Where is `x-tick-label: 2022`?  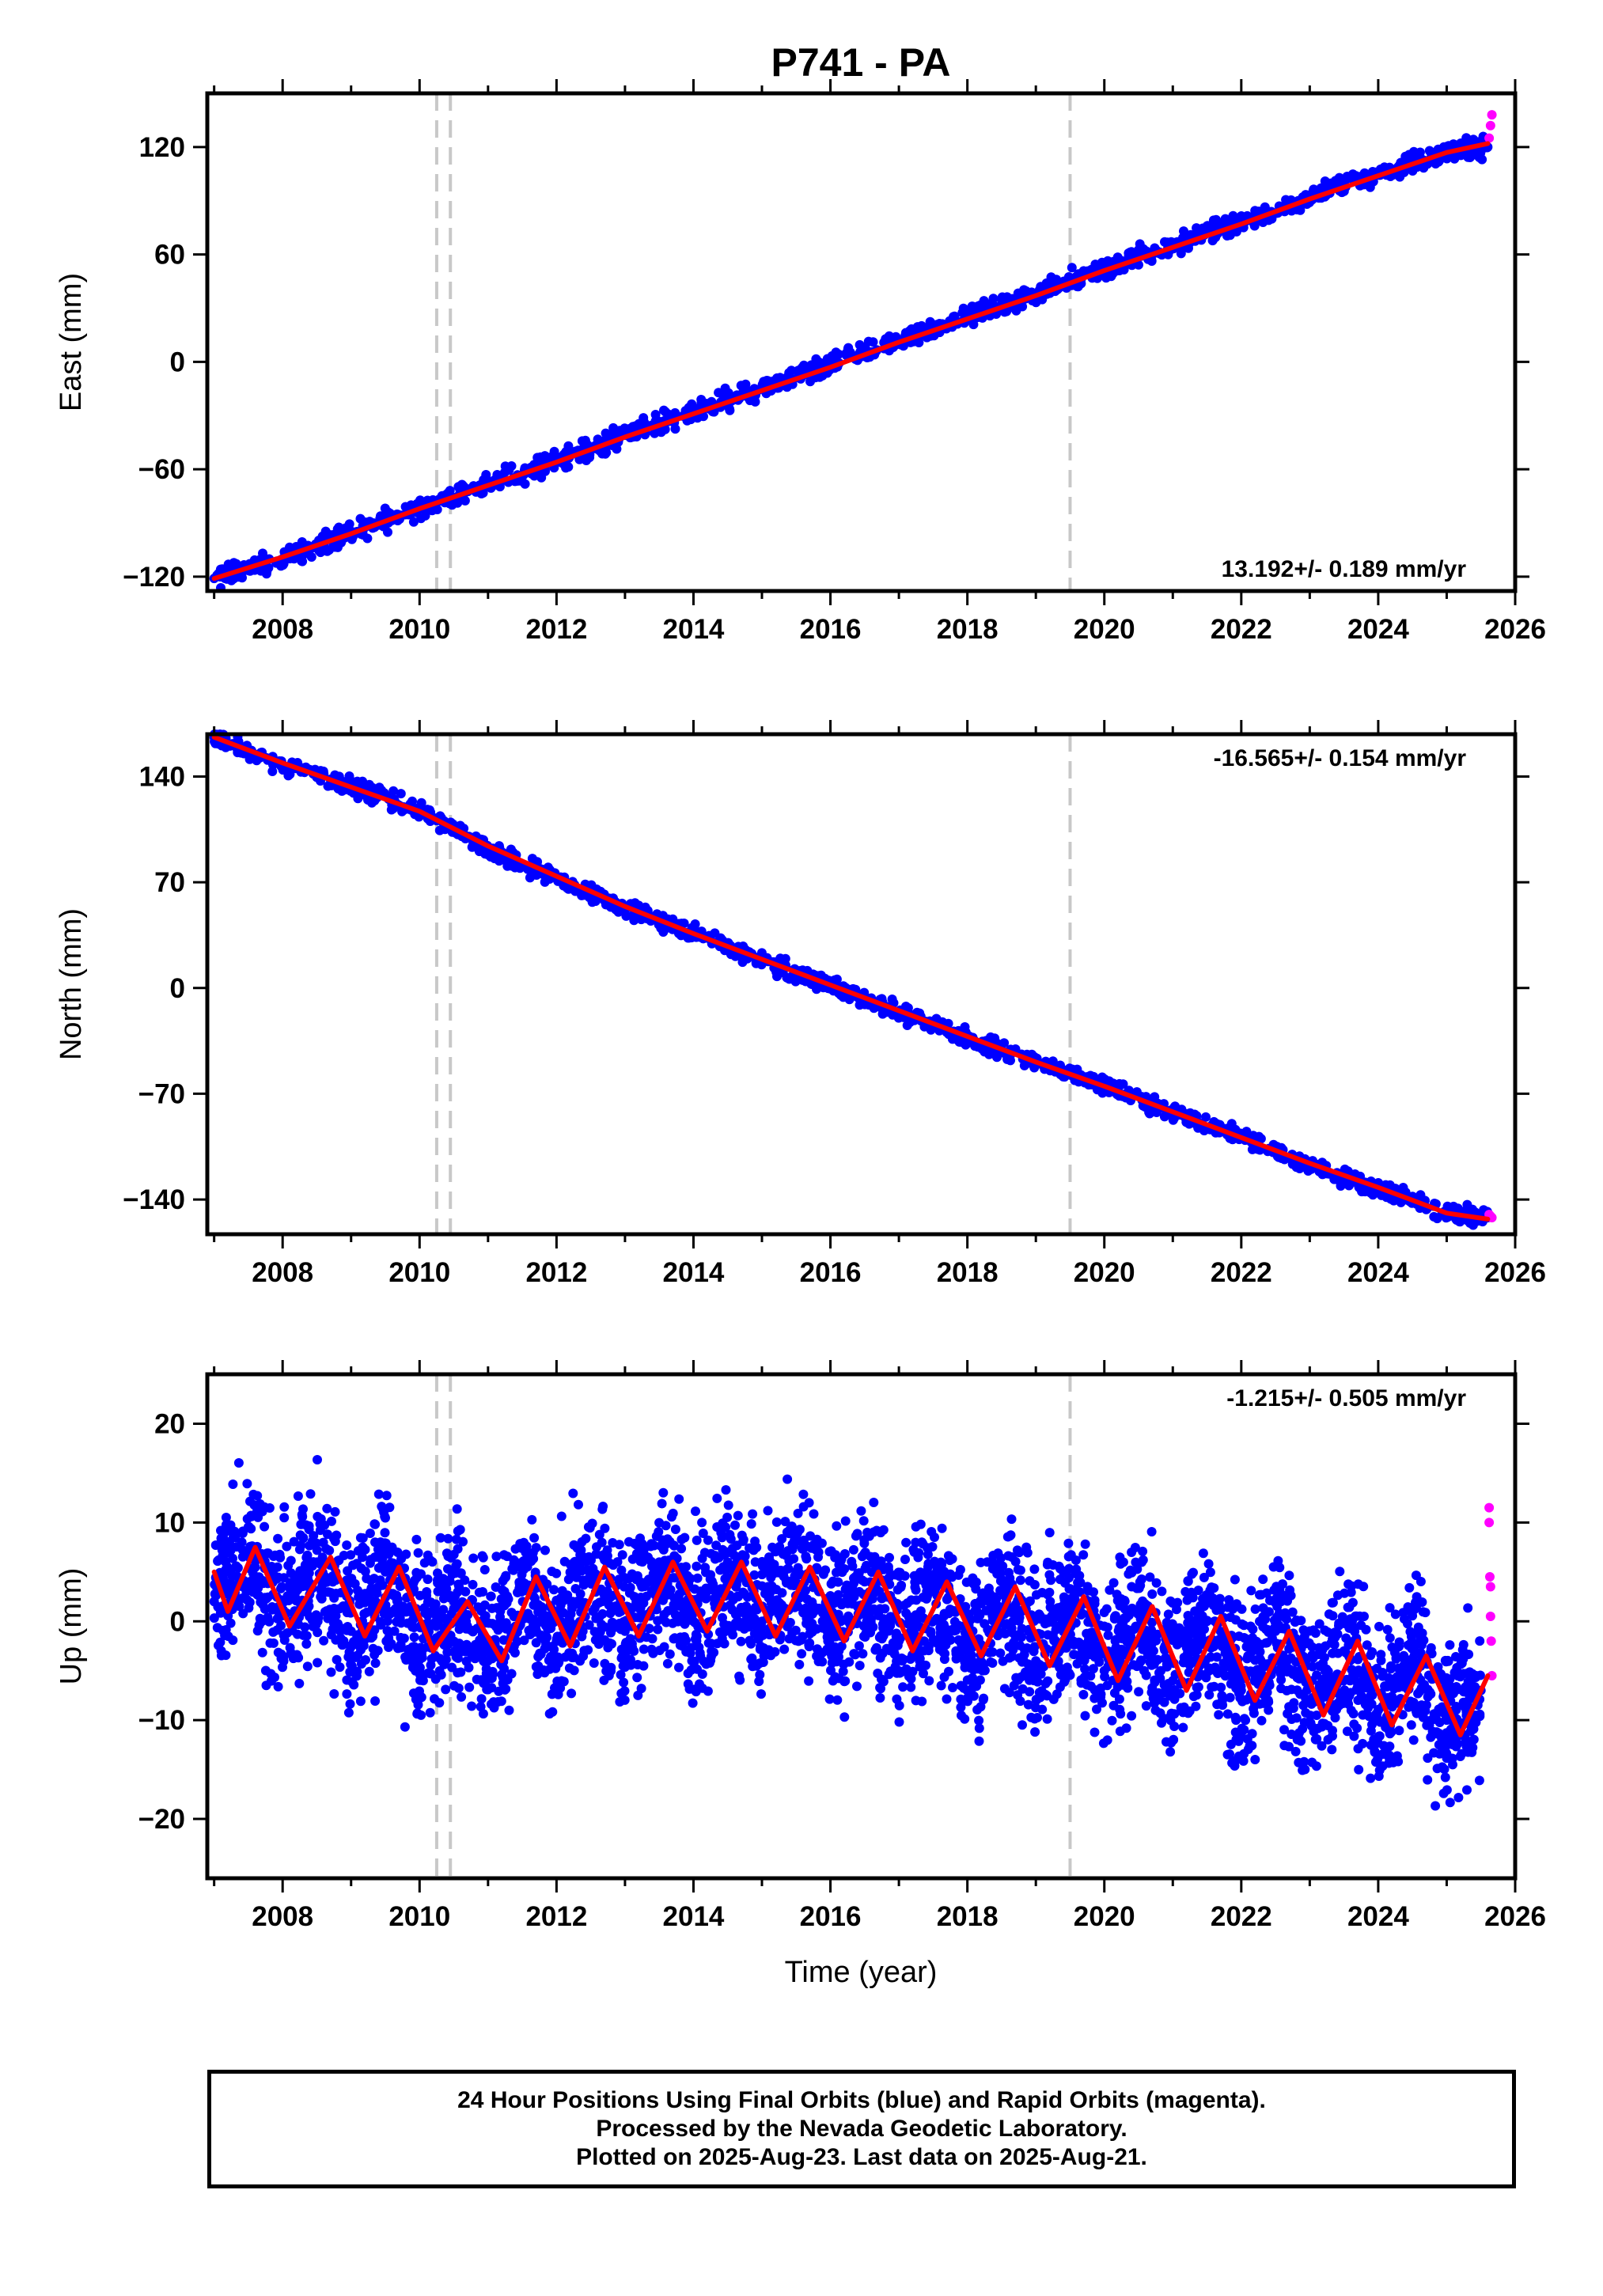
x-tick-label: 2022 is located at coordinates (1241, 1272).